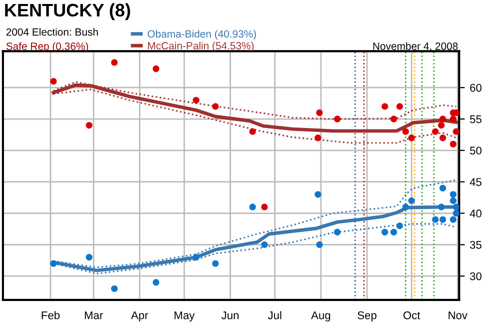 The height and width of the screenshot is (330, 490). Describe the element at coordinates (52, 32) in the screenshot. I see `chart-subtitle: 2004 Election: Bush` at that location.